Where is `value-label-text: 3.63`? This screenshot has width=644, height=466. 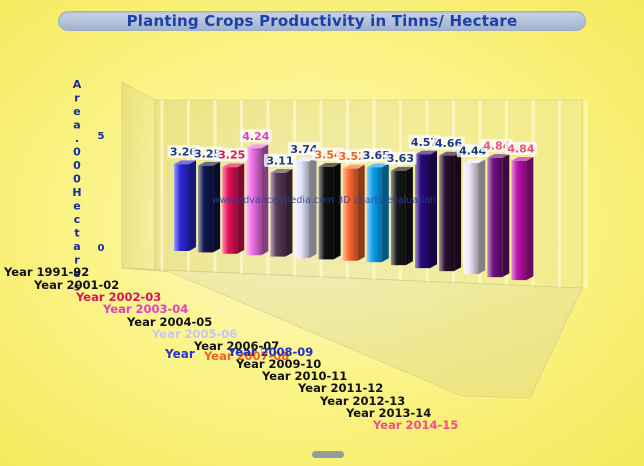 value-label-text: 3.63 is located at coordinates (400, 158).